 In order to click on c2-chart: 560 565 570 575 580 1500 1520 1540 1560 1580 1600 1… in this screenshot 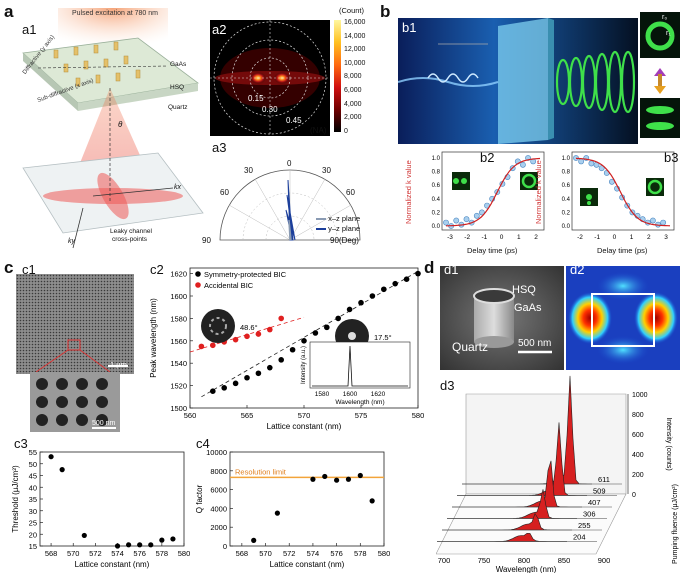, I will do `click(286, 349)`.